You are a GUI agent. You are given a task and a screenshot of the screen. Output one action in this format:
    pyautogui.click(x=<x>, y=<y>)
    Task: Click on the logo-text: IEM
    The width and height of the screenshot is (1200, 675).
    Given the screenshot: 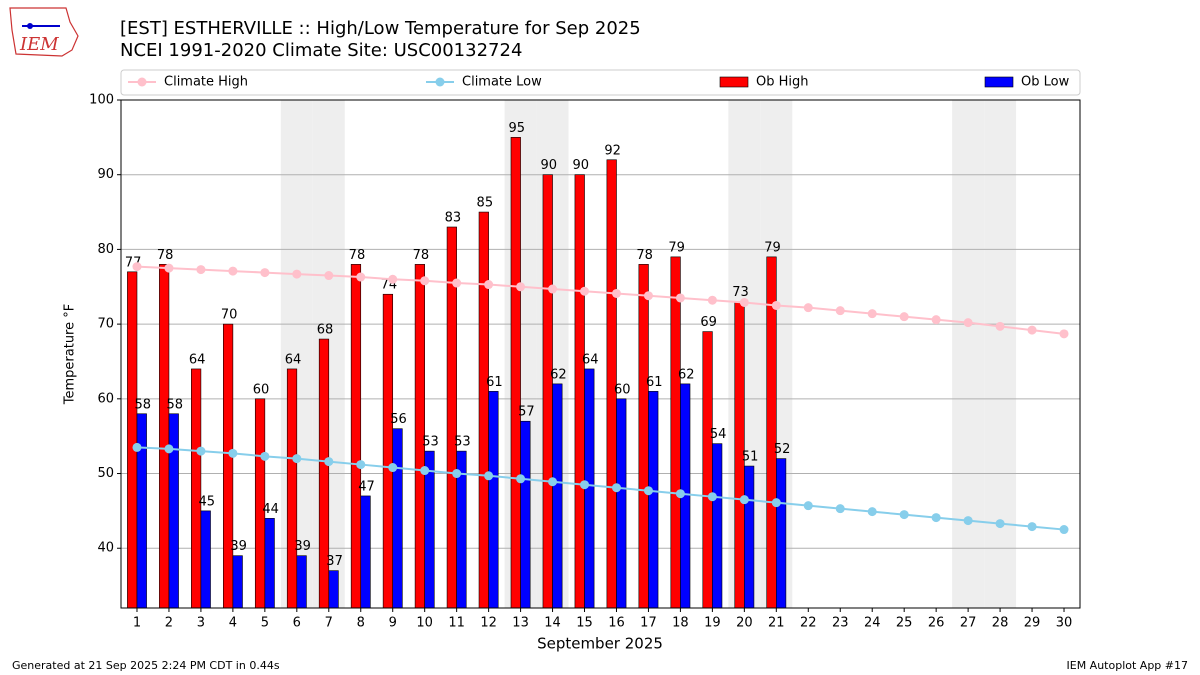 What is the action you would take?
    pyautogui.click(x=39, y=44)
    